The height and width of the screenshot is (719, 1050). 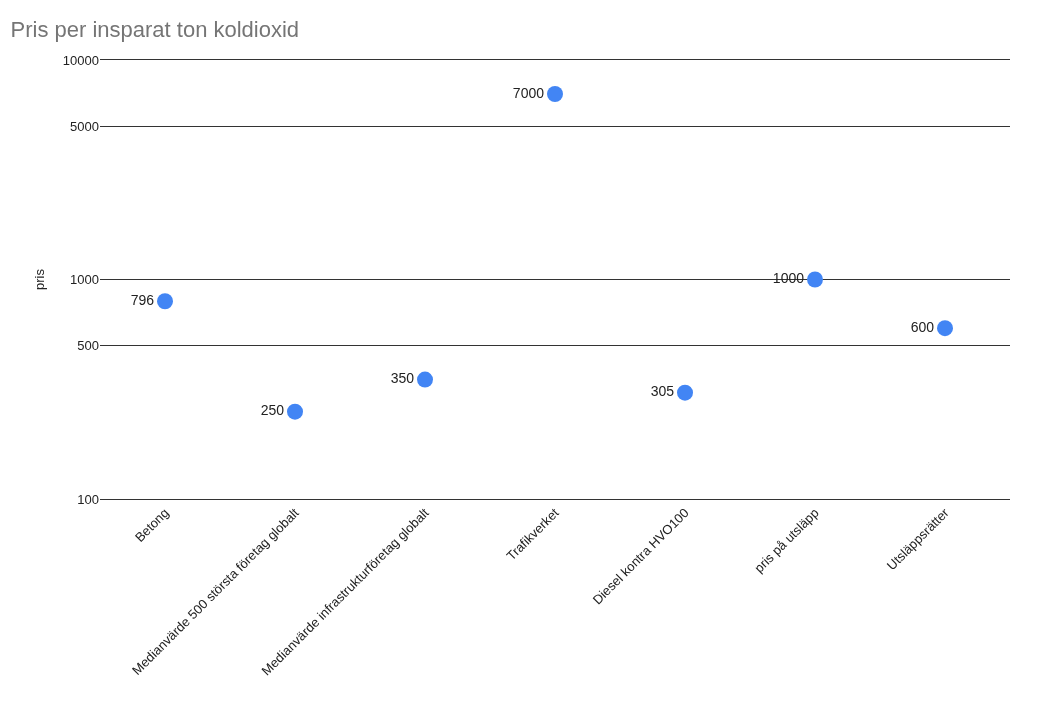 What do you see at coordinates (528, 92) in the screenshot?
I see `data-label: 7000` at bounding box center [528, 92].